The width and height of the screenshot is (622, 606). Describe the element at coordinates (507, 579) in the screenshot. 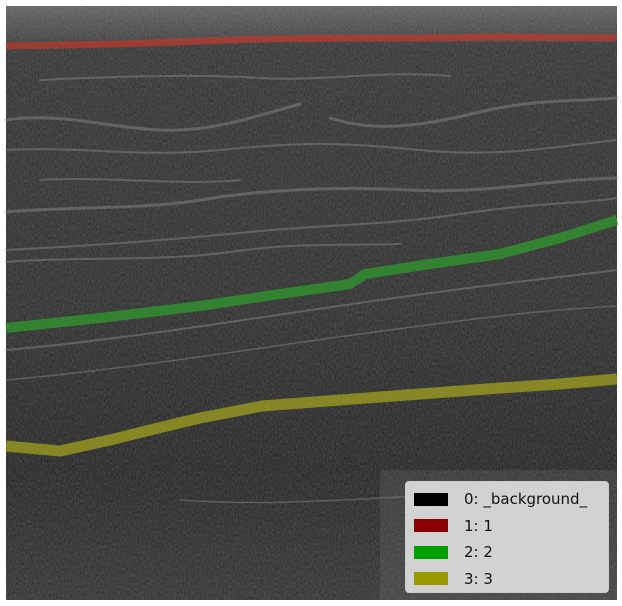

I see `legend-item: 3` at that location.